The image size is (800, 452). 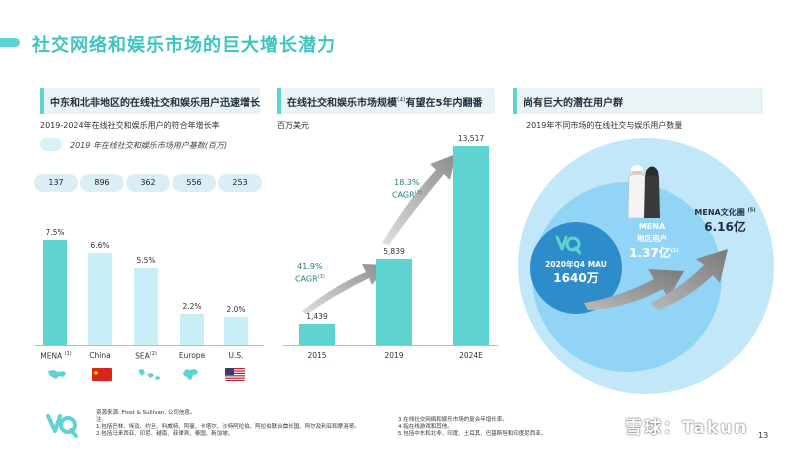 I want to click on people-icon, so click(x=643, y=192).